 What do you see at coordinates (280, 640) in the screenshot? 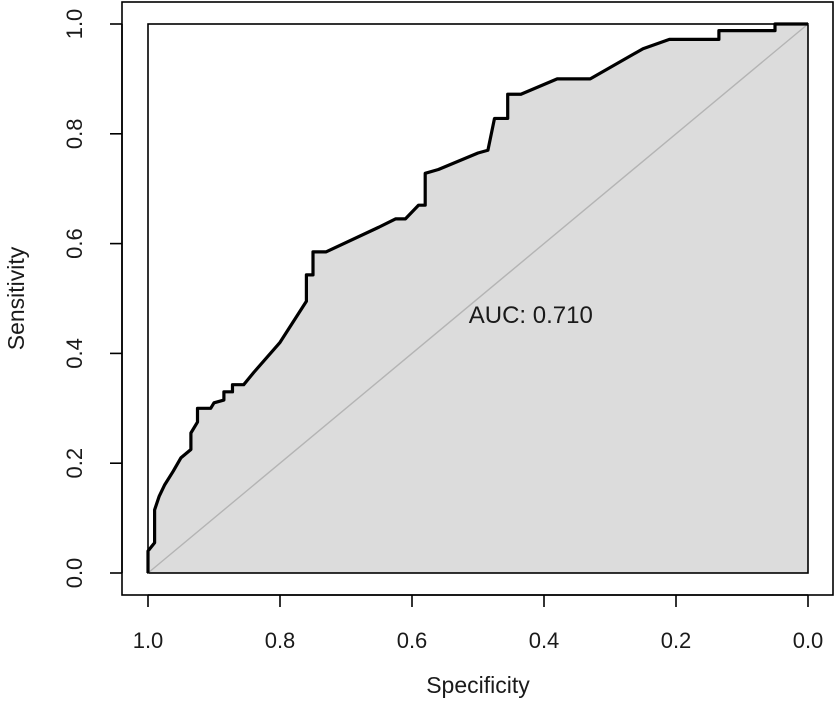
I see `x-tick-label: 0.8` at bounding box center [280, 640].